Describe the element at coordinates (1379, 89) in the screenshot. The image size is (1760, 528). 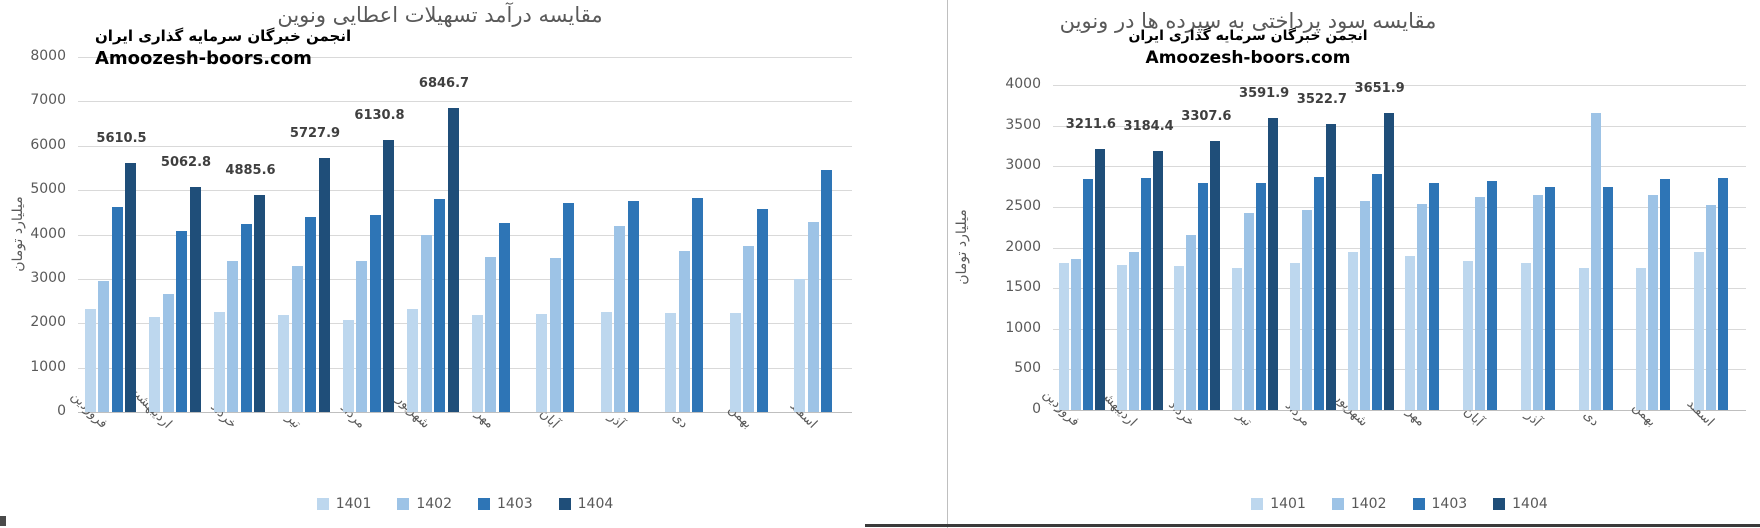
I see `bar-value-label: 3651.9` at that location.